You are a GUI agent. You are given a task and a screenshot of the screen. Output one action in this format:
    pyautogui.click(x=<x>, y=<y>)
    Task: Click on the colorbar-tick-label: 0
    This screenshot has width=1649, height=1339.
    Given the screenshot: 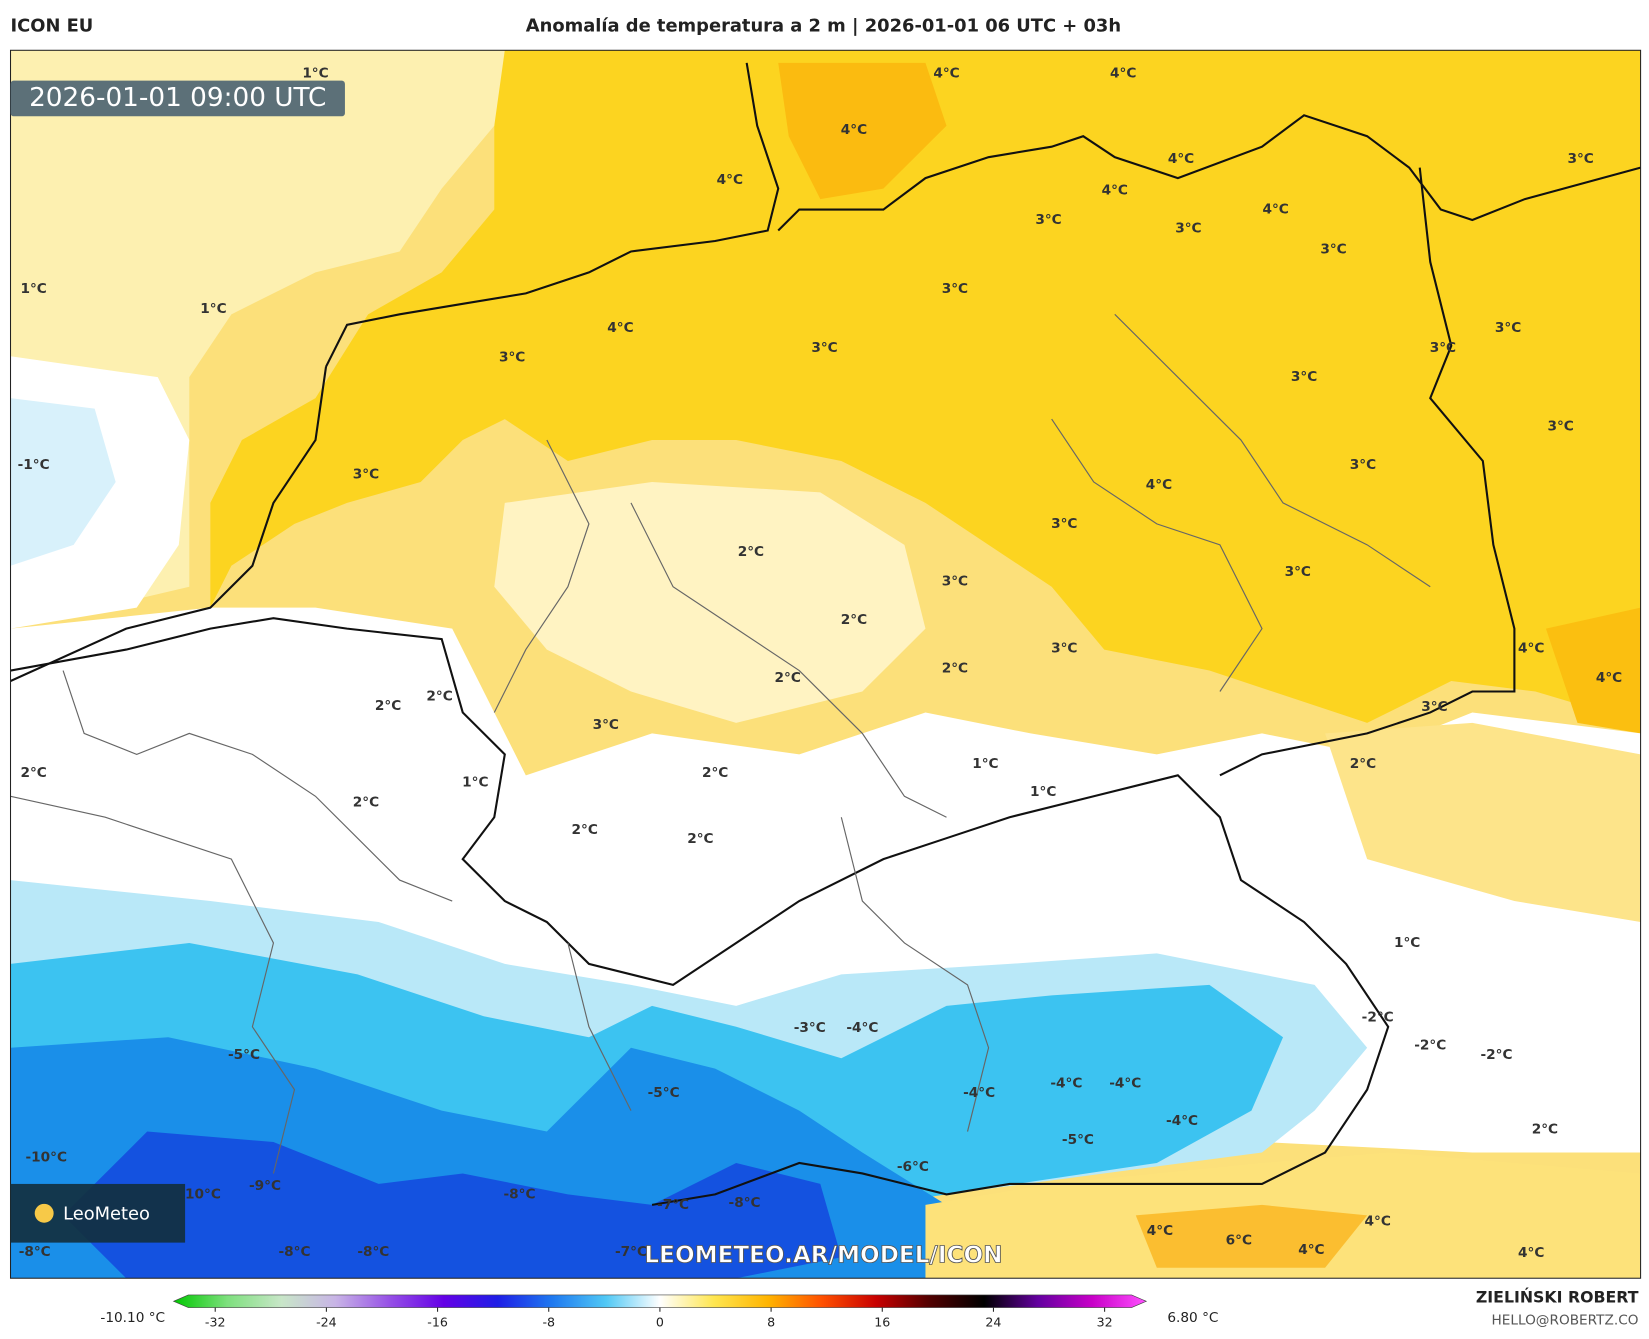 What is the action you would take?
    pyautogui.click(x=660, y=1321)
    